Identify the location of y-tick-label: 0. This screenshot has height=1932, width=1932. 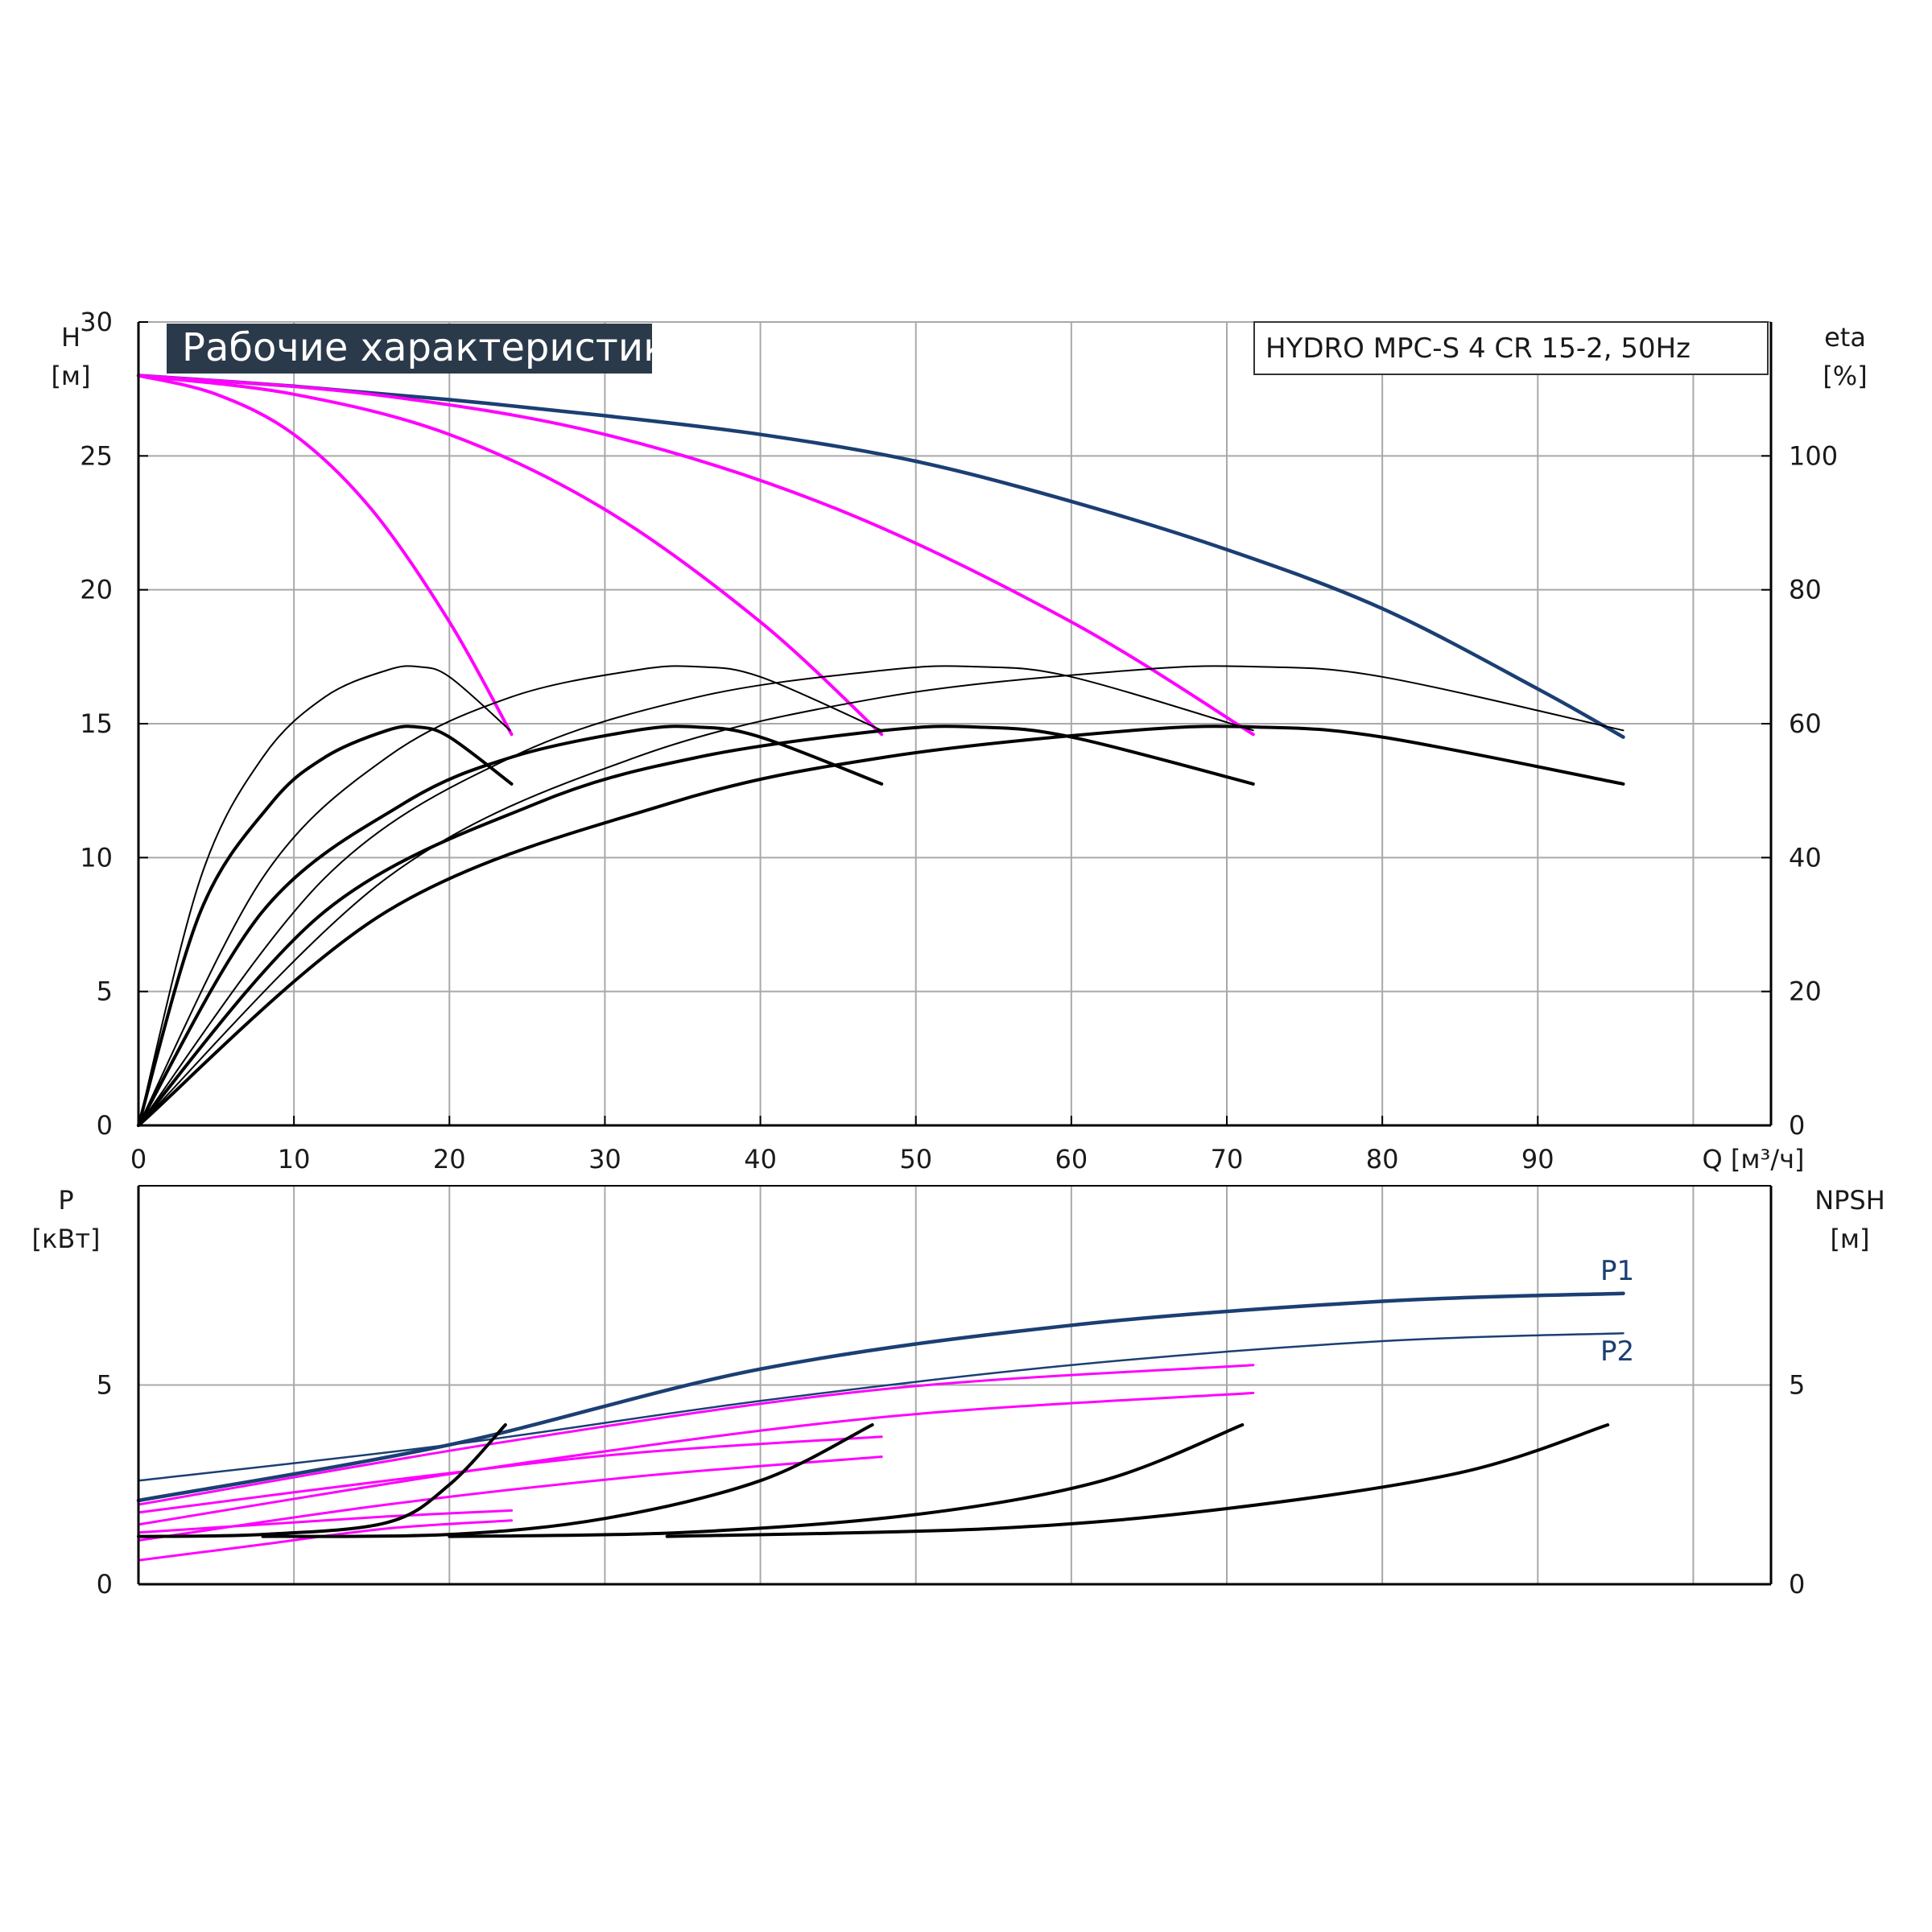
(105, 1125).